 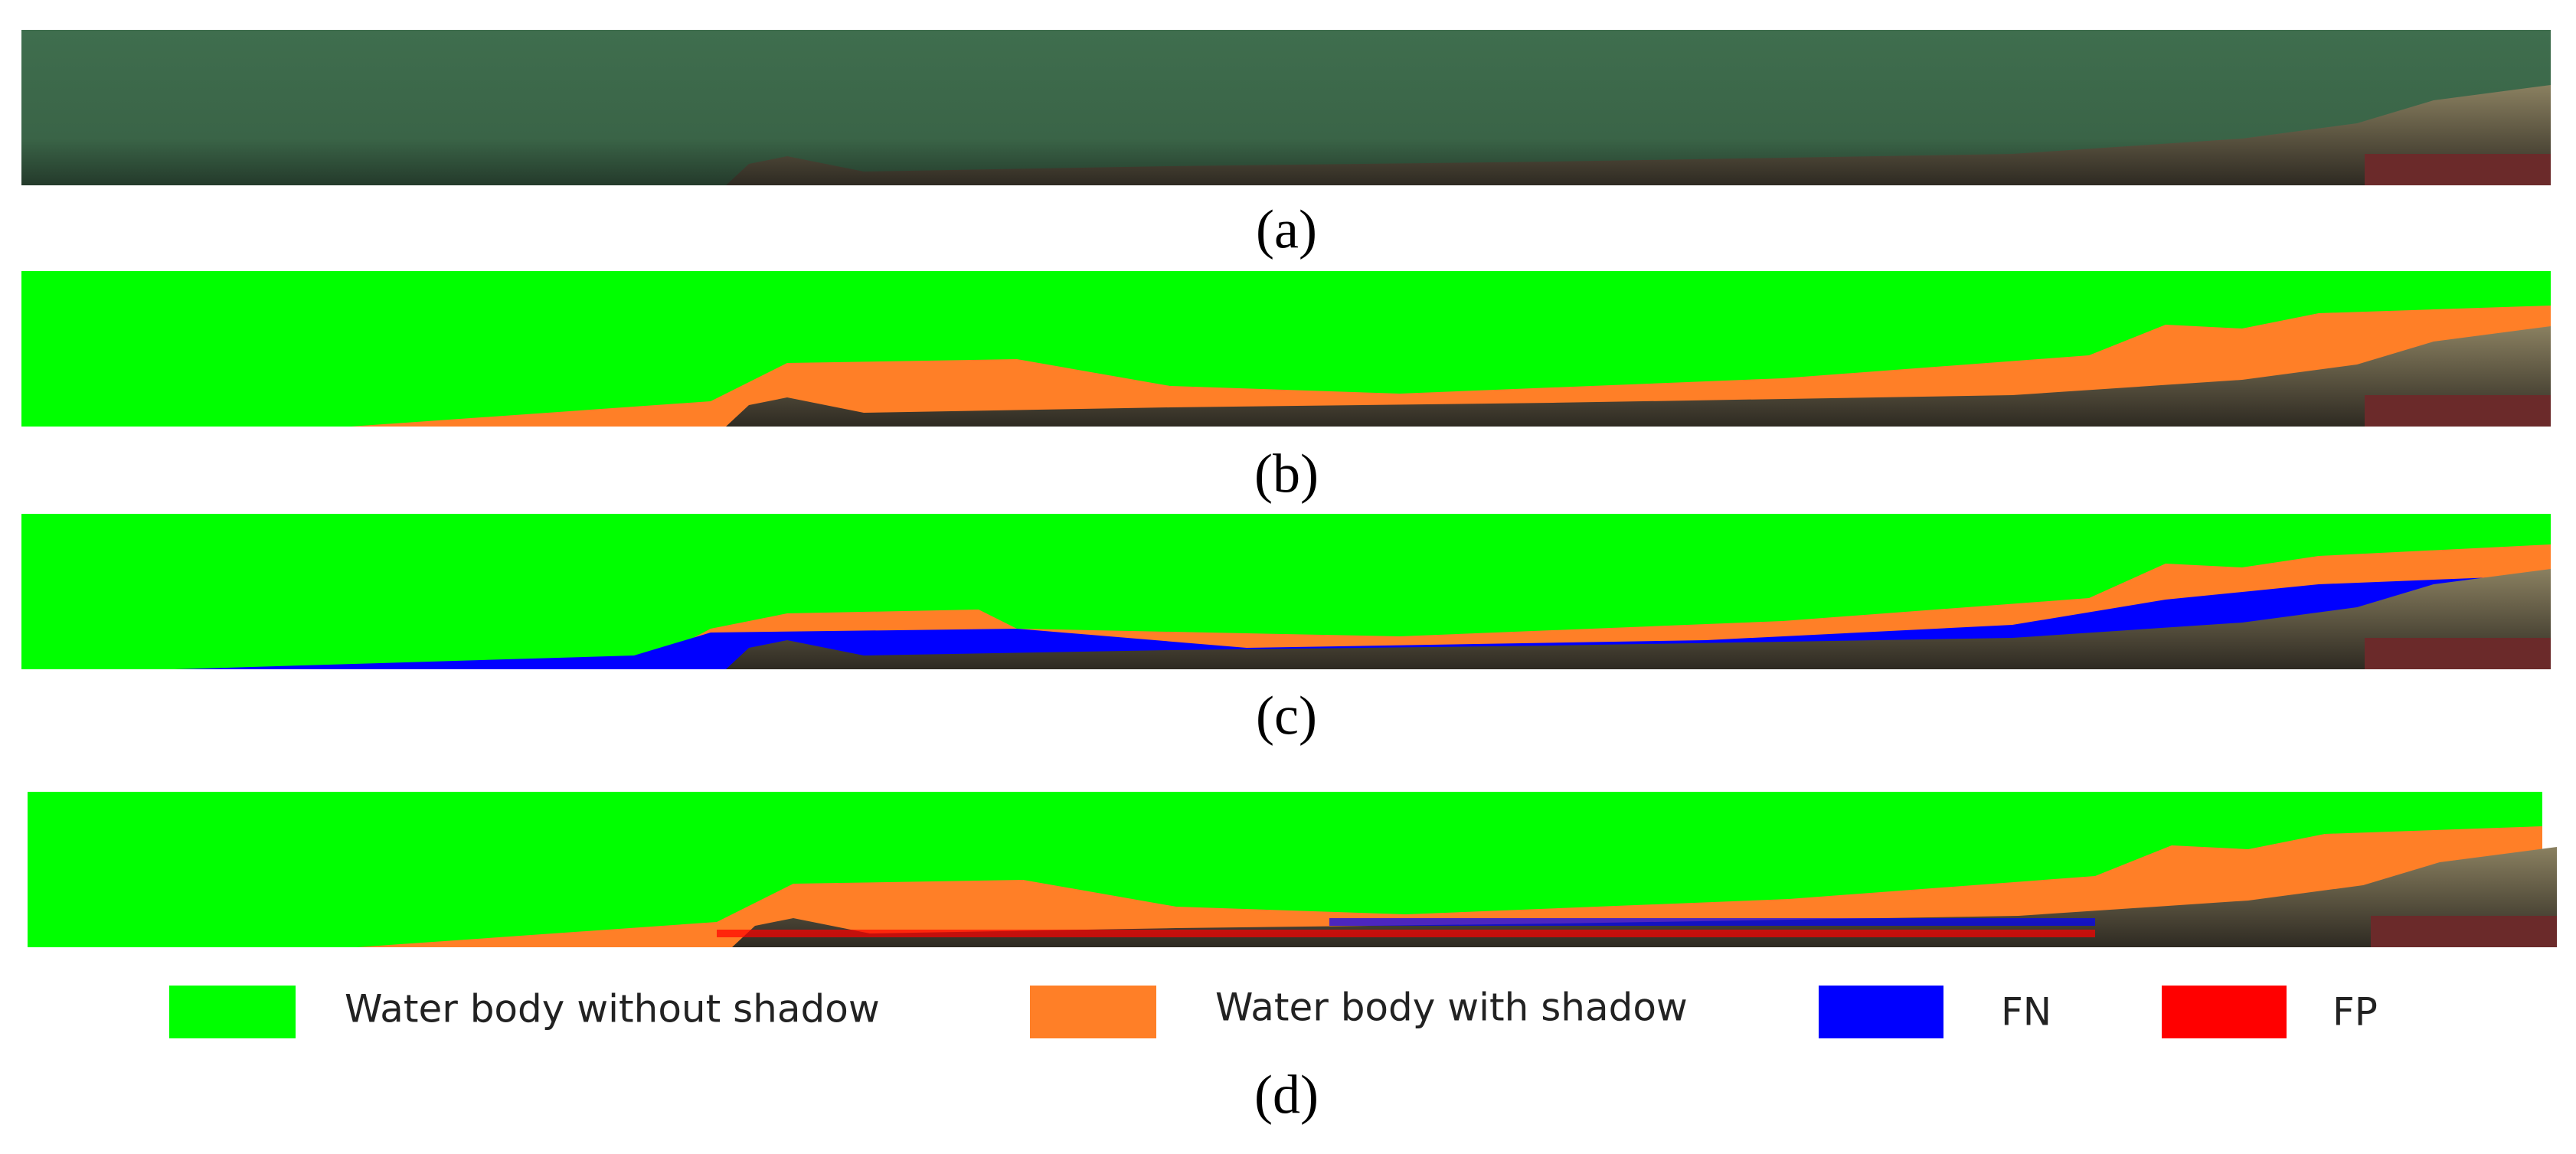 What do you see at coordinates (2355, 1012) in the screenshot?
I see `legend-label: FP` at bounding box center [2355, 1012].